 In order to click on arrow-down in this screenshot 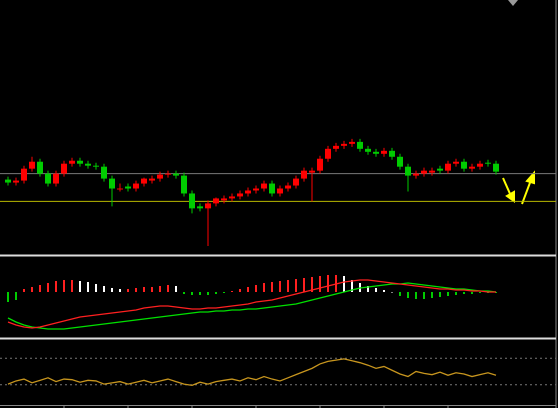, I will do `click(507, 187)`.